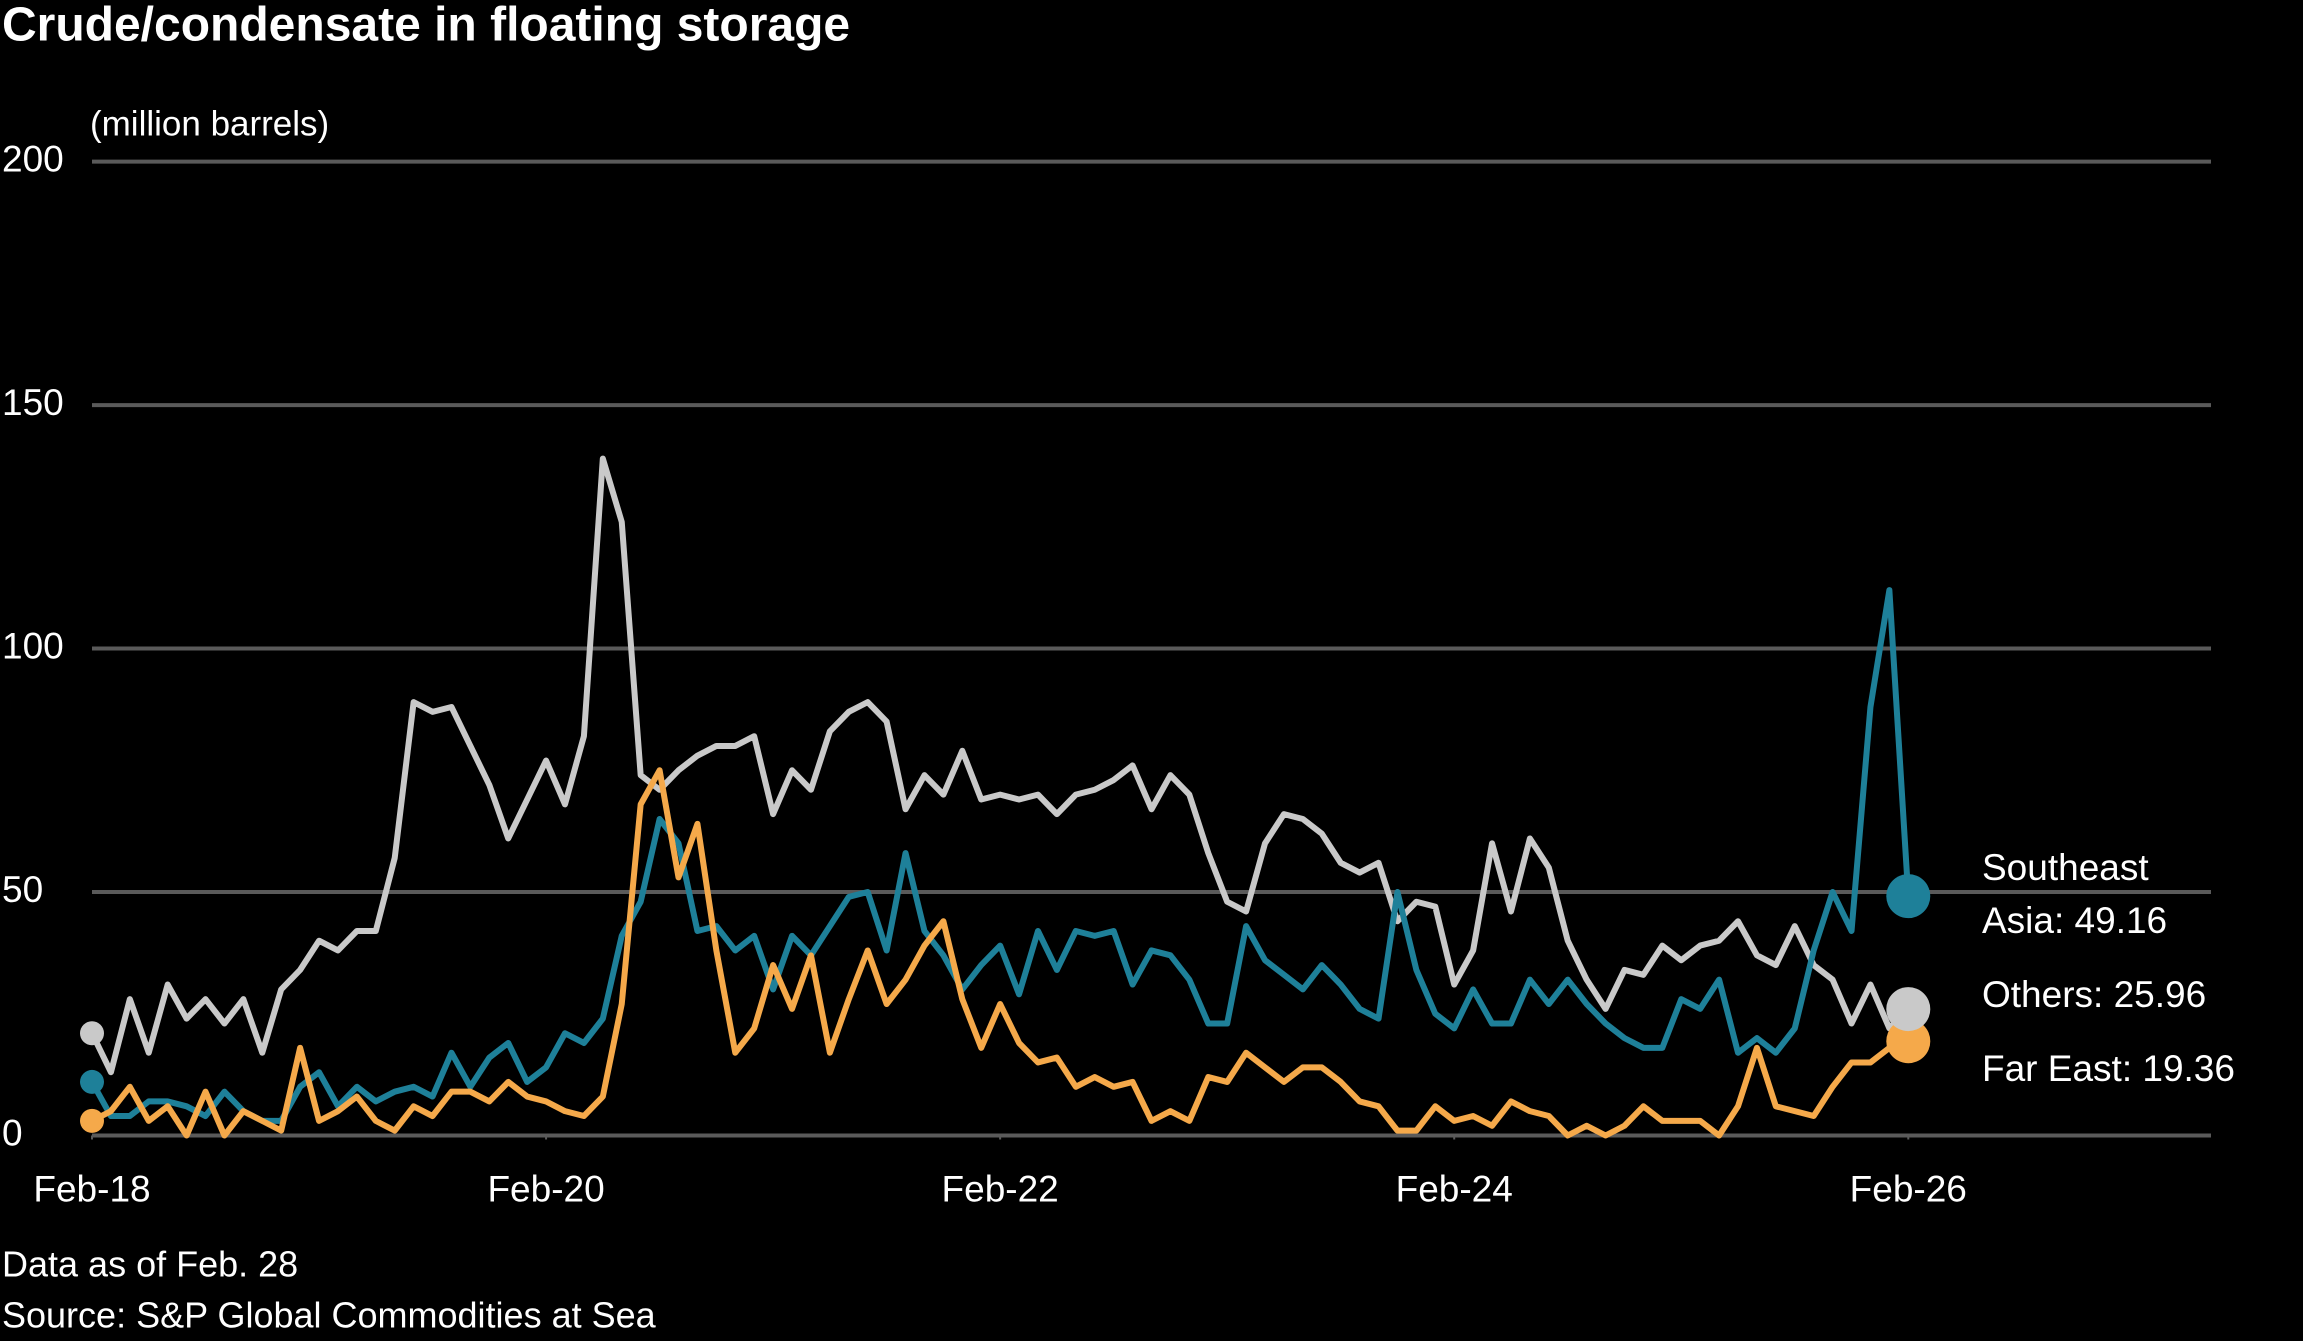 Image resolution: width=2303 pixels, height=1341 pixels. I want to click on y-tick-label: 150, so click(33, 402).